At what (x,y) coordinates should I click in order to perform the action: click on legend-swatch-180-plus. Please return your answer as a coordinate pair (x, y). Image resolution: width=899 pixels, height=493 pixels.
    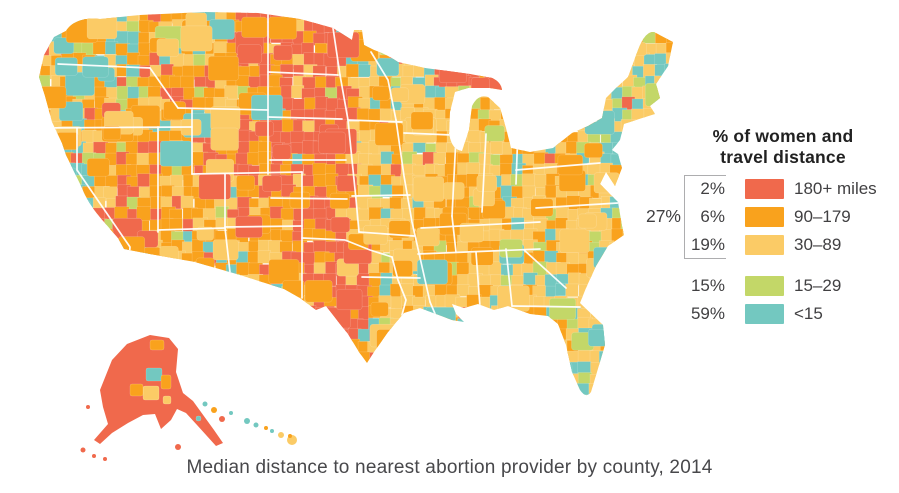
    Looking at the image, I should click on (764, 189).